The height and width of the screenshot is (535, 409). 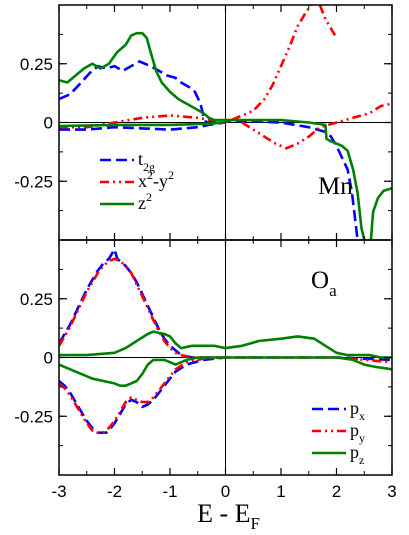 I want to click on x-tick-label: 0, so click(x=225, y=491).